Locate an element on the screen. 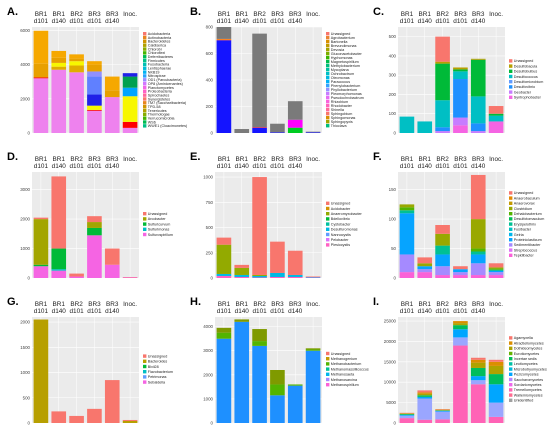 Image resolution: width=550 pixels, height=431 pixels. legend-entry: Lentisphaerae is located at coordinates (159, 69).